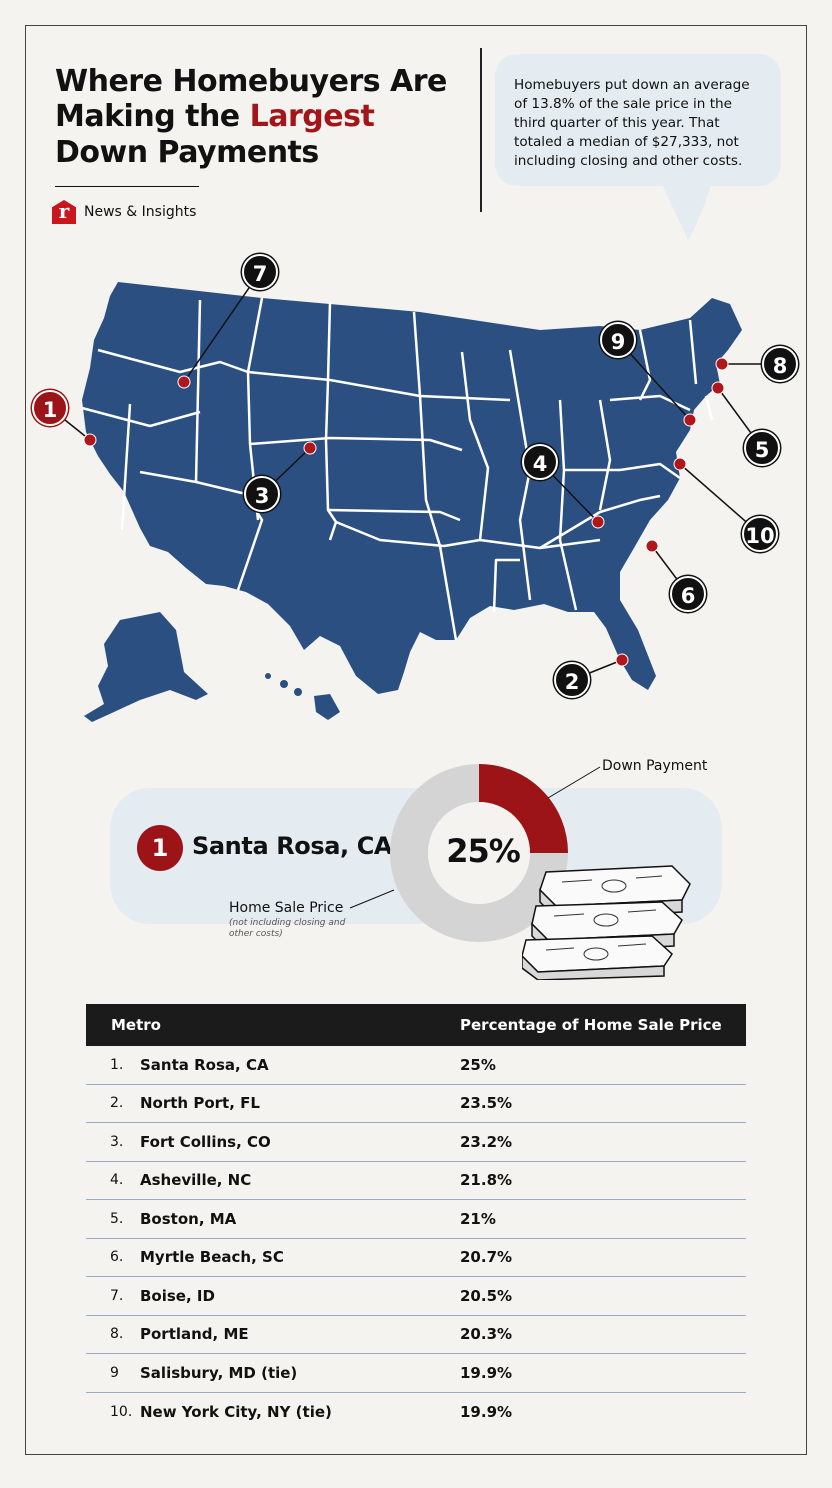 This screenshot has height=1488, width=832. Describe the element at coordinates (200, 1103) in the screenshot. I see `row-metro: North Port, FL` at that location.